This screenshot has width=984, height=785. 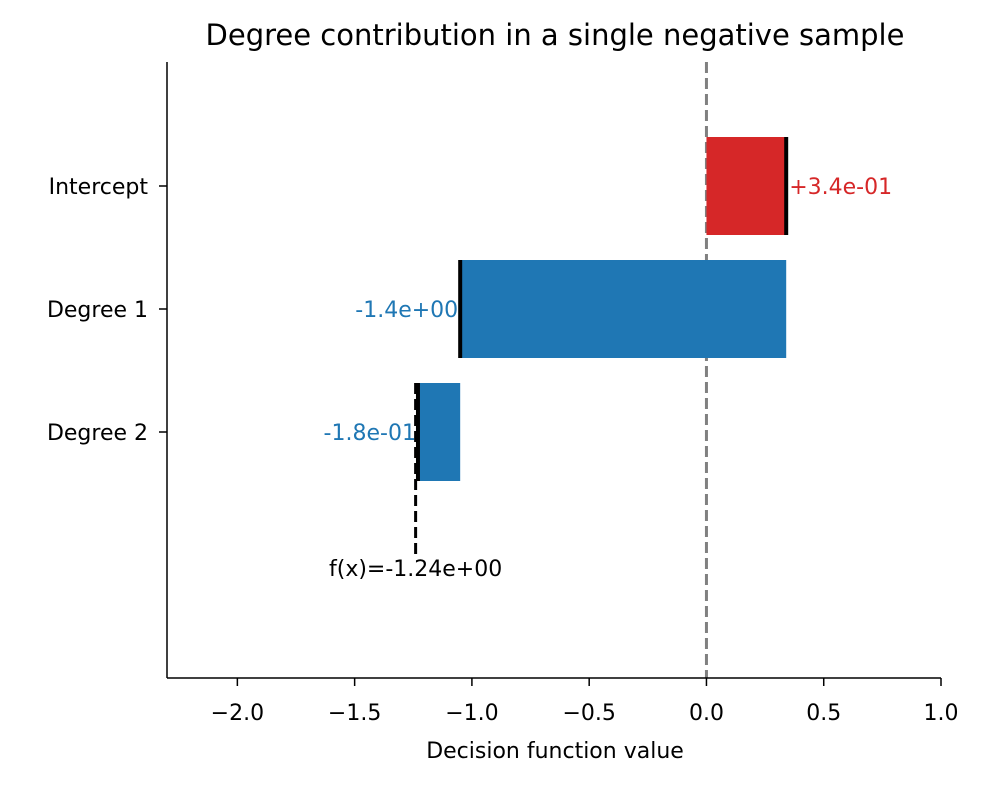 What do you see at coordinates (370, 433) in the screenshot?
I see `data-label-degree-2: -1.8e-01` at bounding box center [370, 433].